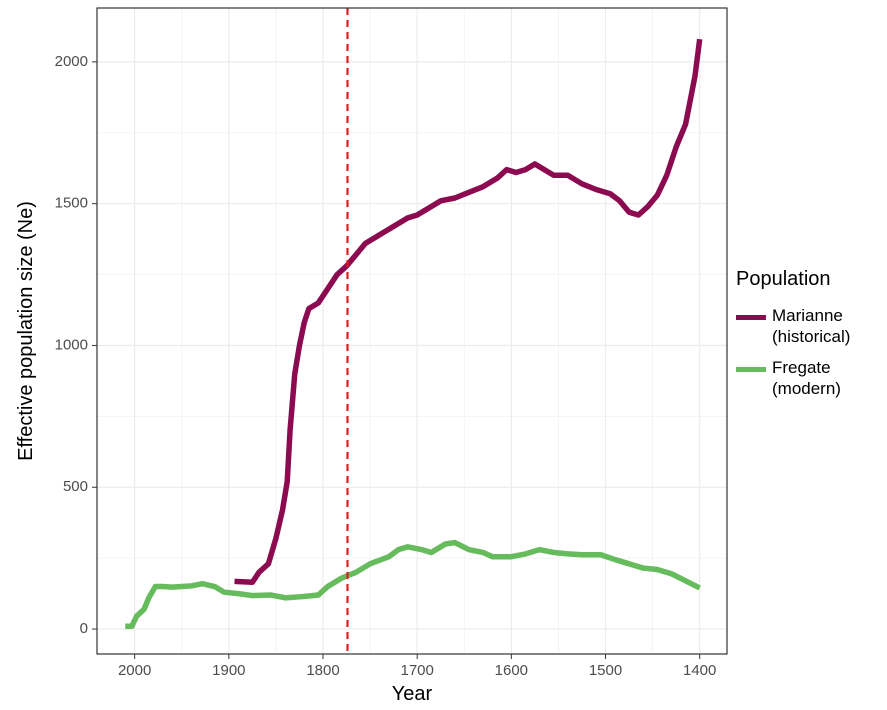  Describe the element at coordinates (71, 203) in the screenshot. I see `y-tick-label: 1500` at that location.